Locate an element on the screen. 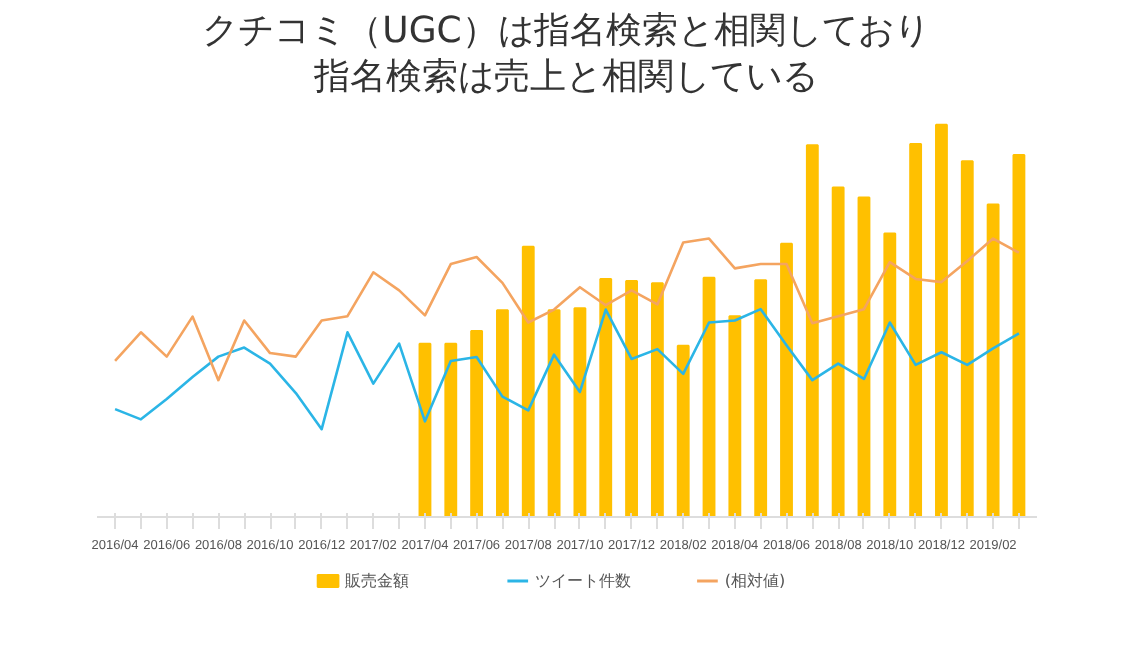 The image size is (1132, 668). legend-label: ツイート件数 is located at coordinates (582, 581).